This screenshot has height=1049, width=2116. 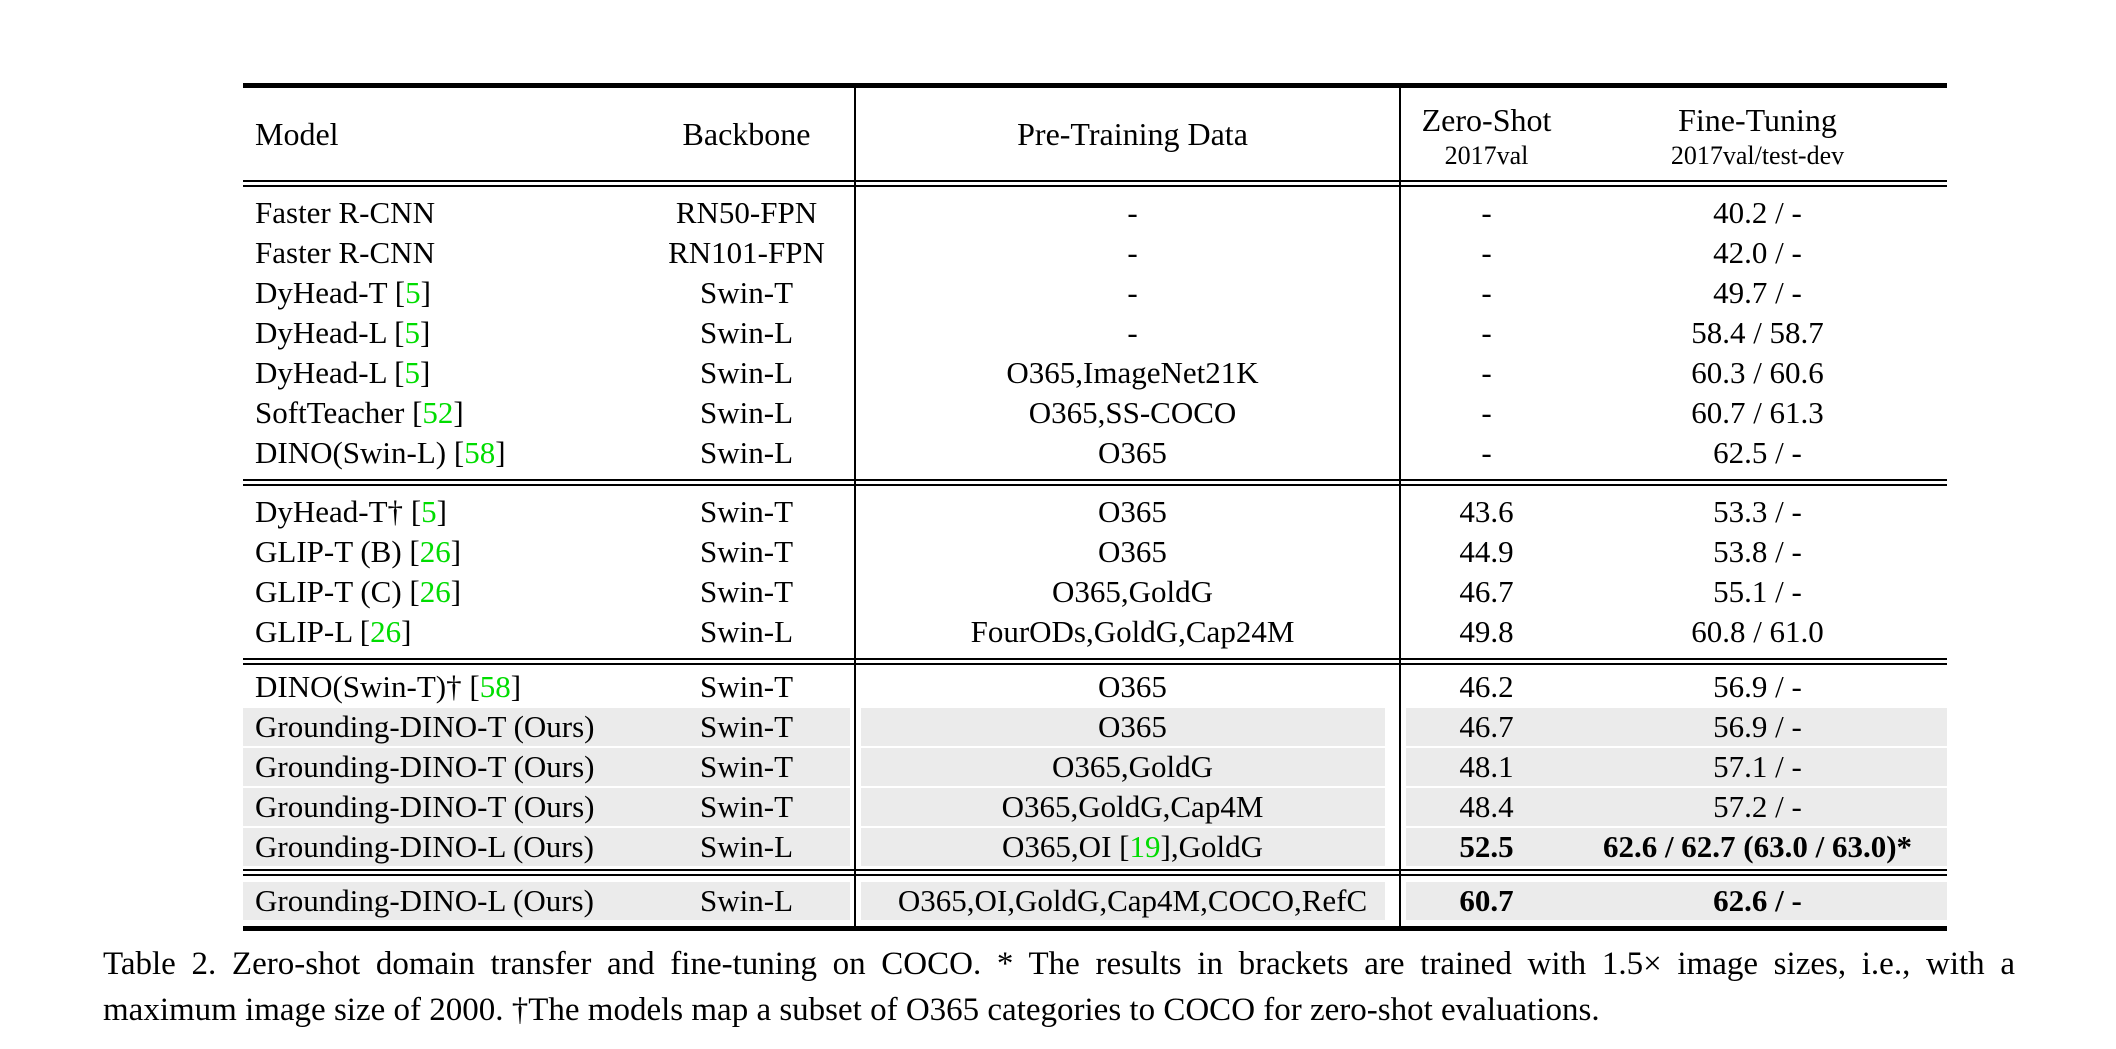 What do you see at coordinates (1095, 687) in the screenshot?
I see `table-row: DINO(Swin-T)† [58] Swin-T O365 46.2 56.9 / -` at bounding box center [1095, 687].